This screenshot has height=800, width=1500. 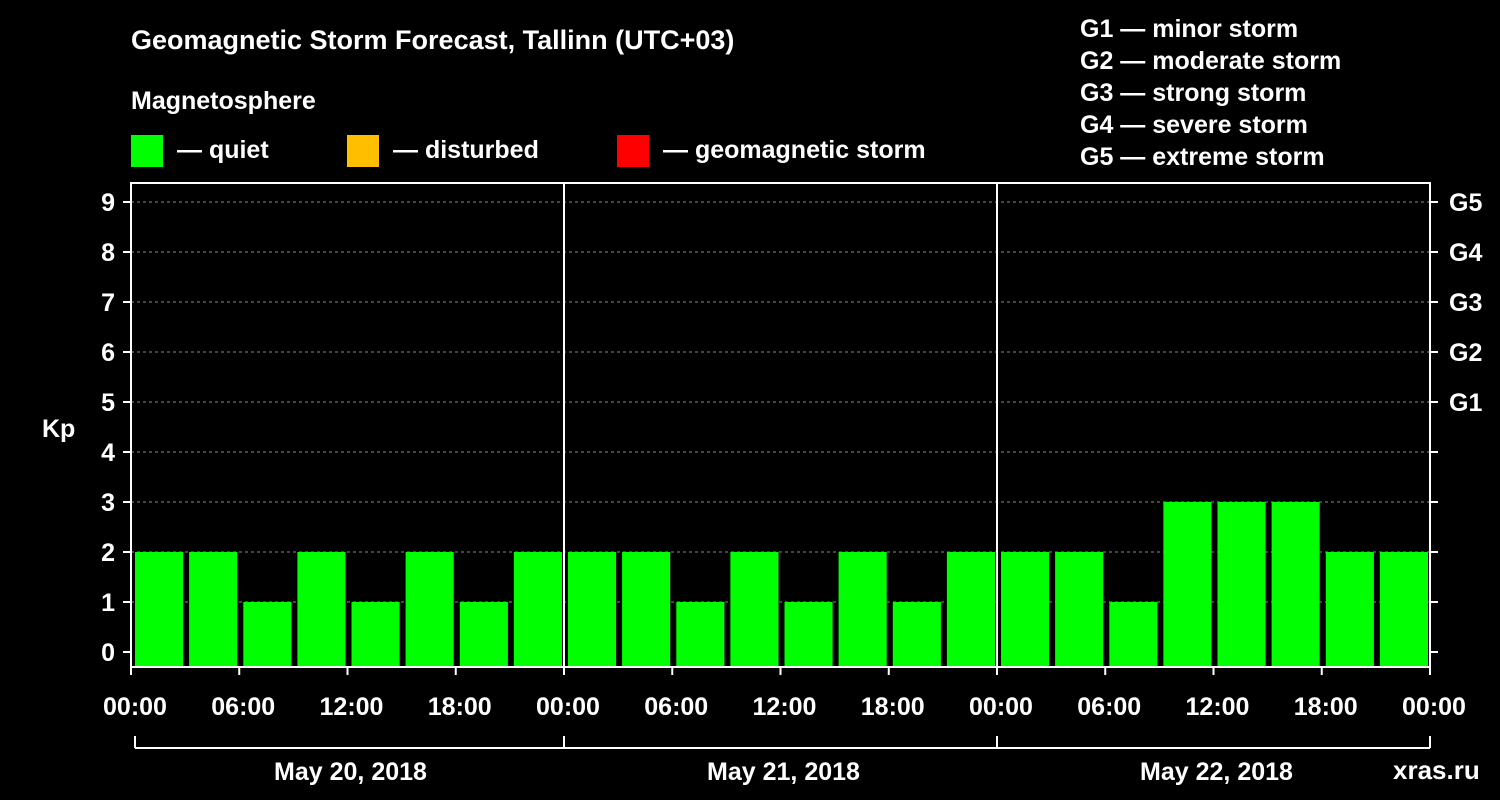 I want to click on kp-bar-day3-slot2, so click(x=1079, y=609).